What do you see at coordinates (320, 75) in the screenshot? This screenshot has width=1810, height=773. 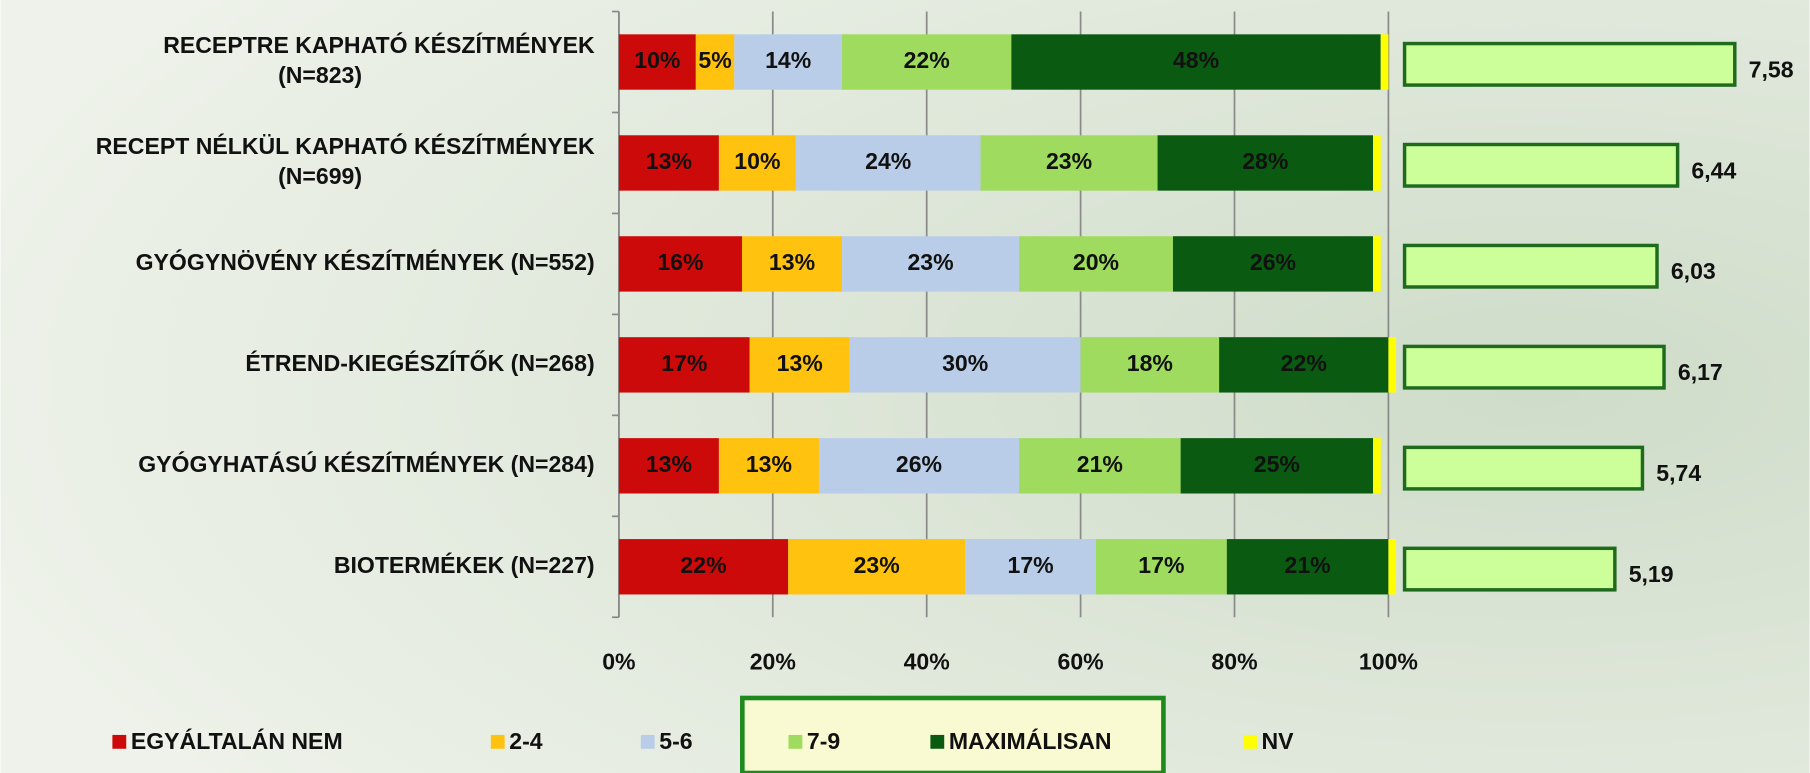 I see `category-label: (N=823)` at bounding box center [320, 75].